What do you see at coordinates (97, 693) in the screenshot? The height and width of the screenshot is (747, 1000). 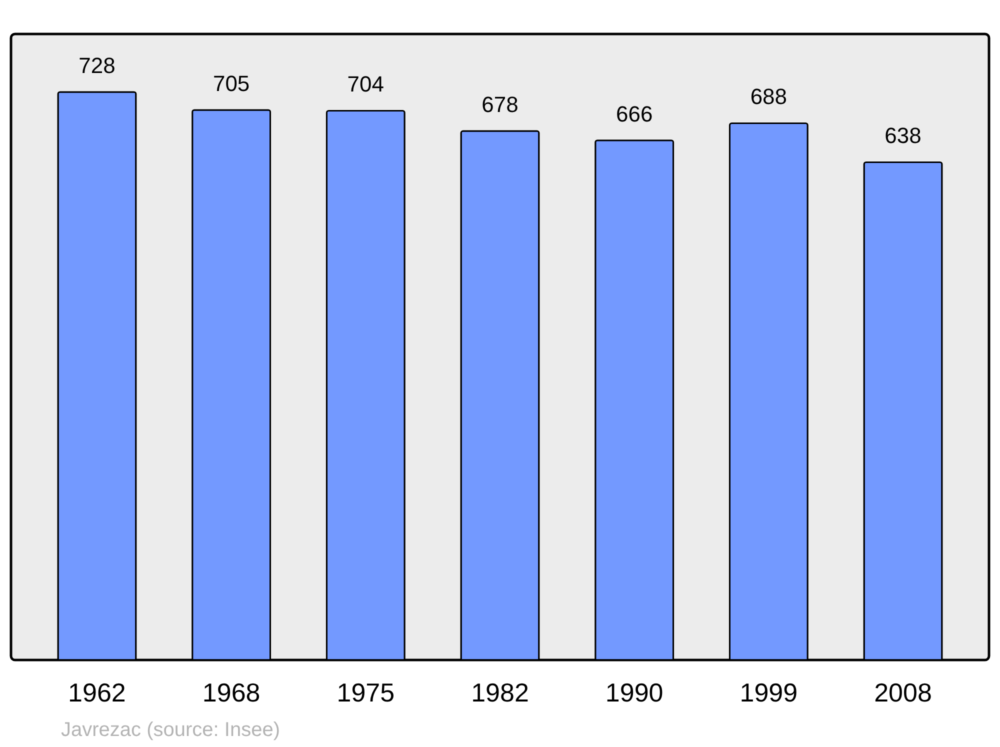 I see `x-tick-label: 1962` at bounding box center [97, 693].